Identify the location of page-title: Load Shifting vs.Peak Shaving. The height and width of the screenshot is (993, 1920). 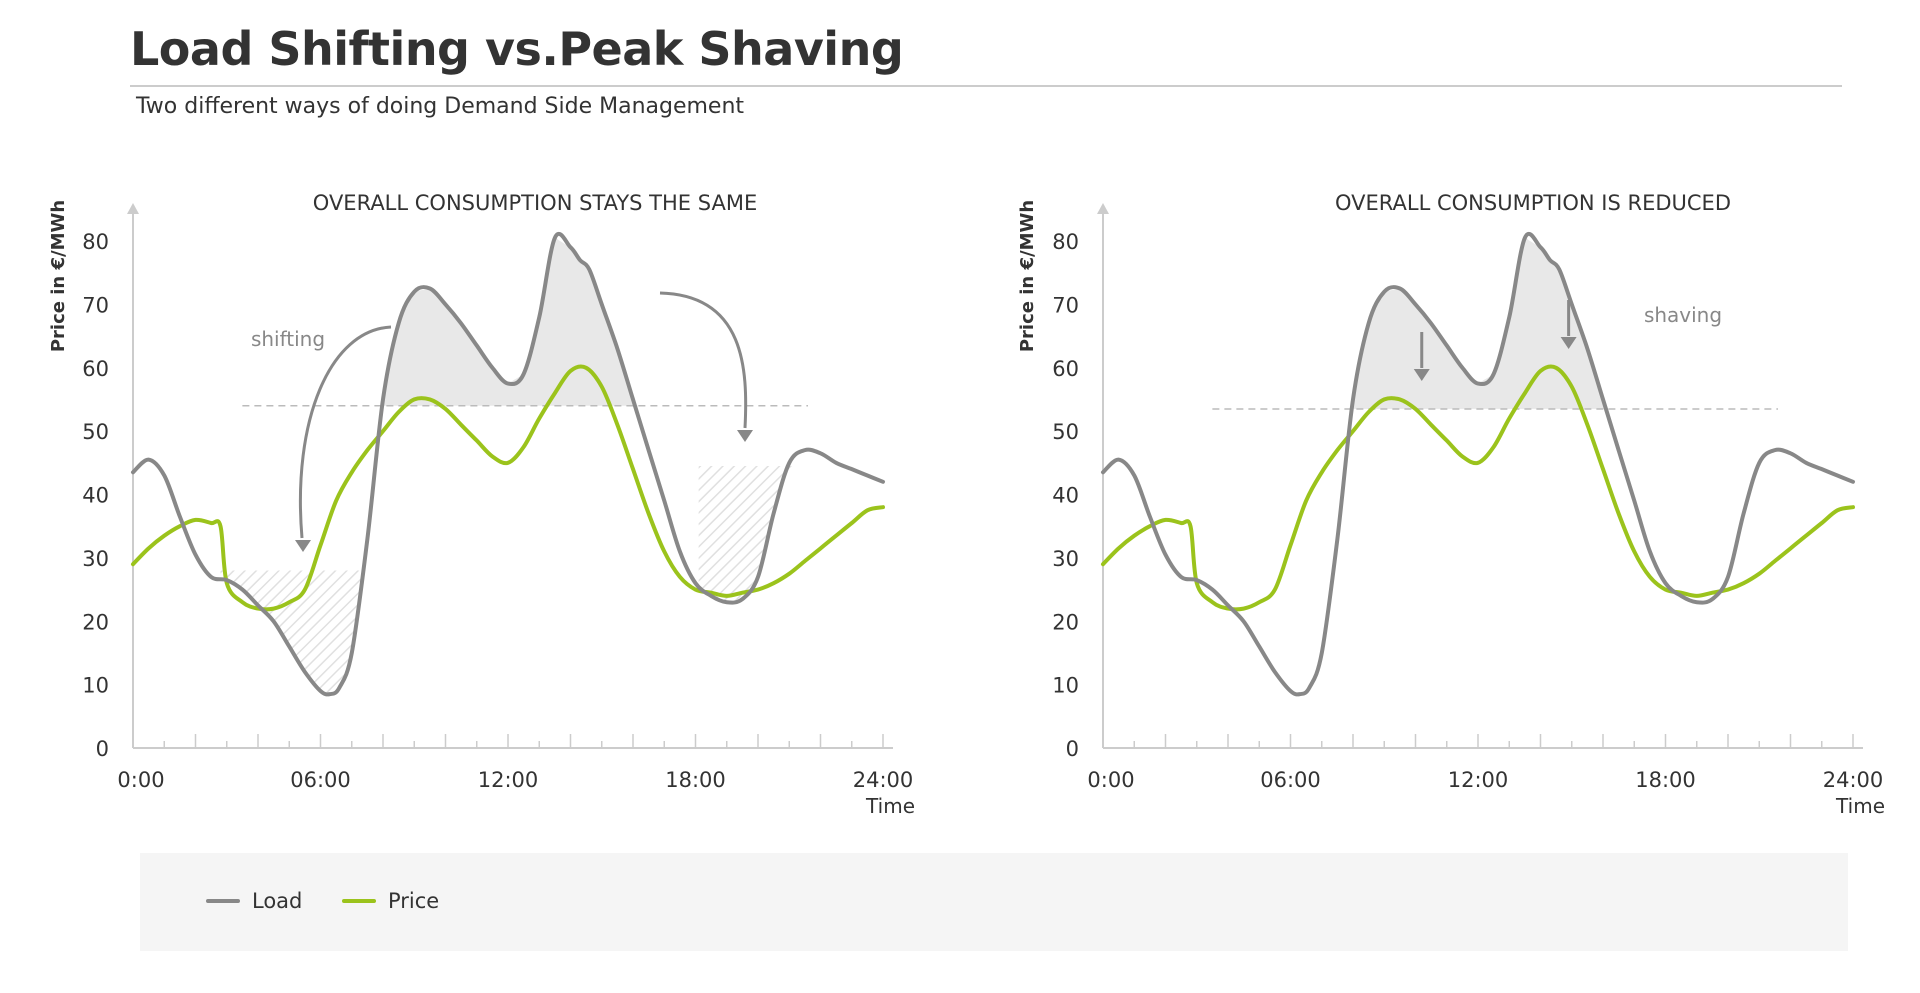
(517, 49).